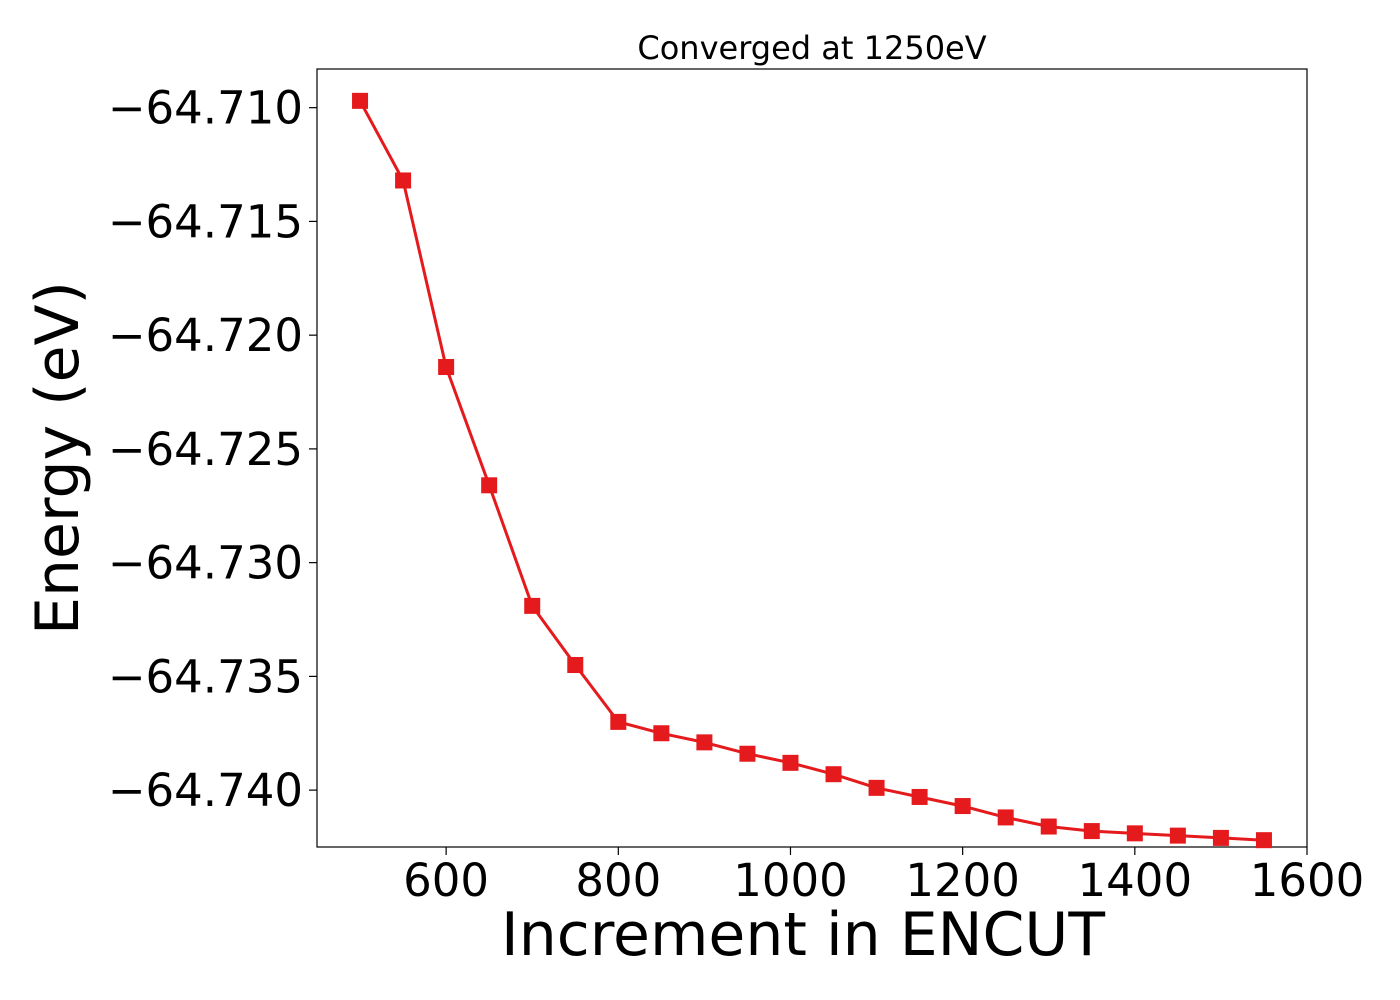  I want to click on x-tick-label: 600, so click(446, 880).